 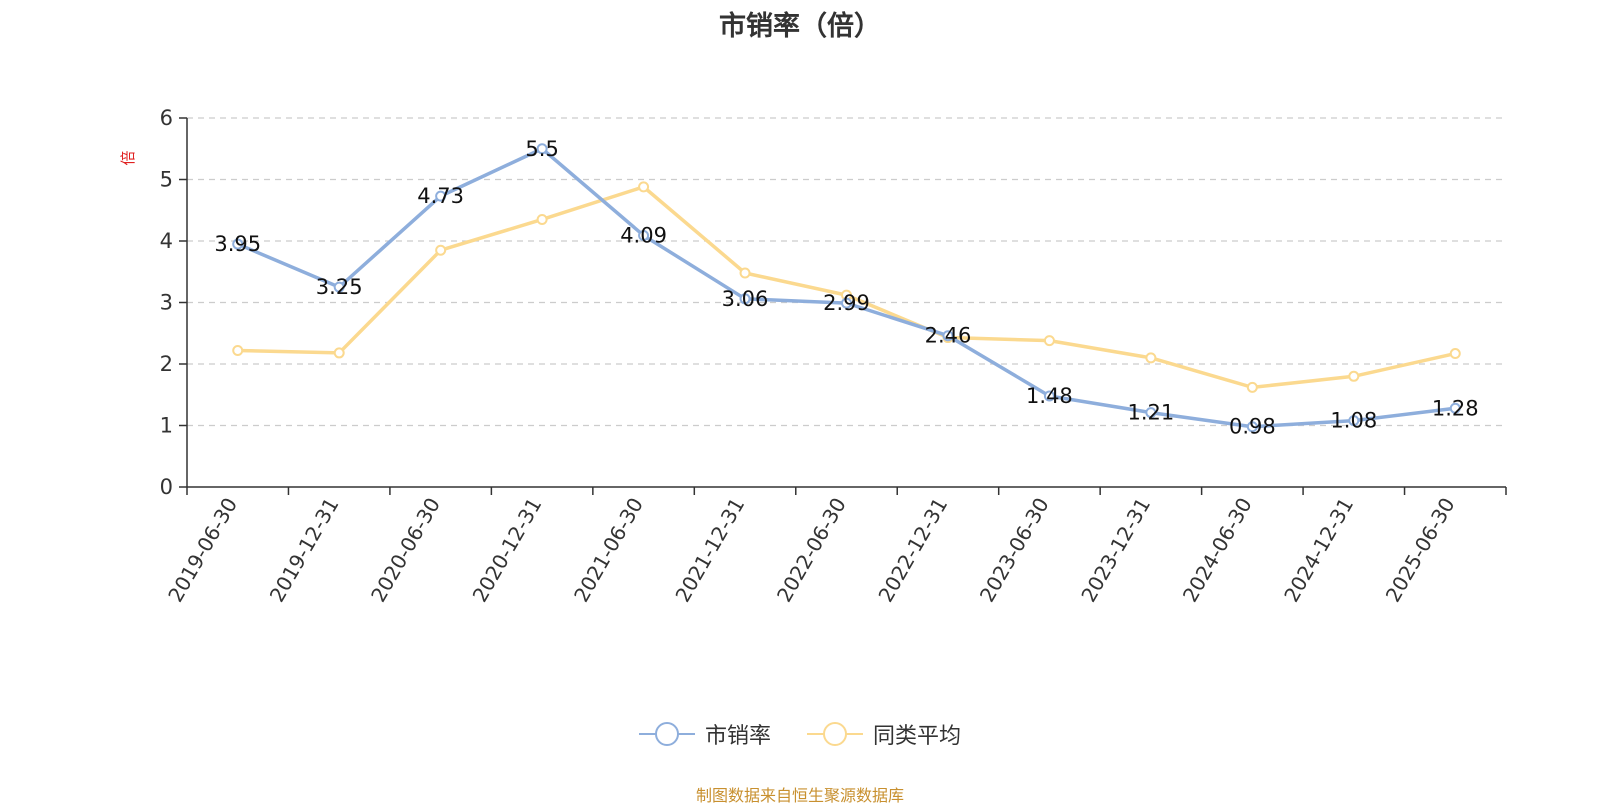 I want to click on x-tick-label: 2020-12-31, so click(x=507, y=550).